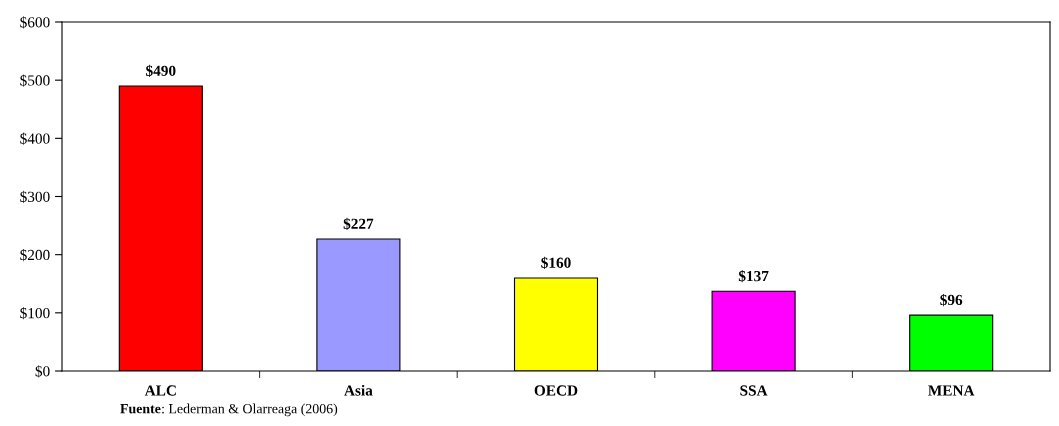 The height and width of the screenshot is (426, 1059). What do you see at coordinates (161, 70) in the screenshot?
I see `data-label: $490` at bounding box center [161, 70].